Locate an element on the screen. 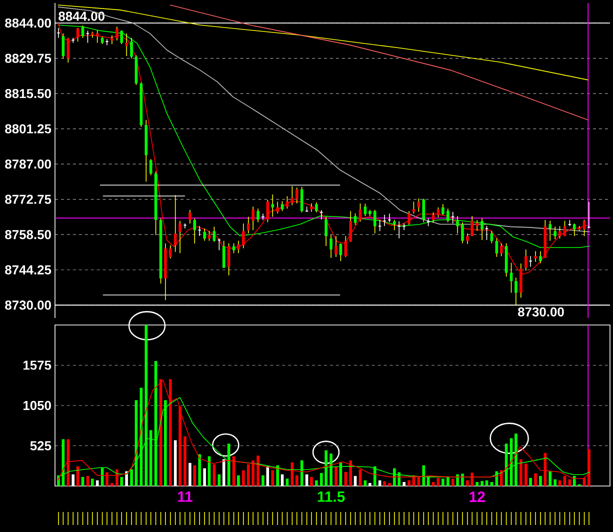 The width and height of the screenshot is (613, 532). y-tick-label: 1575 is located at coordinates (37, 365).